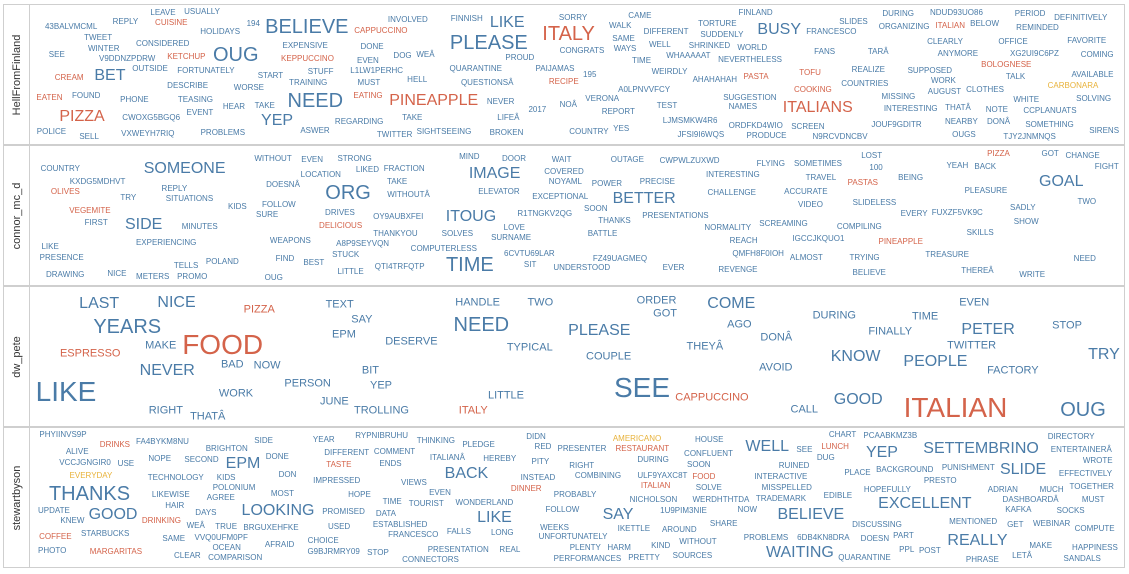  Describe the element at coordinates (607, 183) in the screenshot. I see `word-label: POWER` at that location.